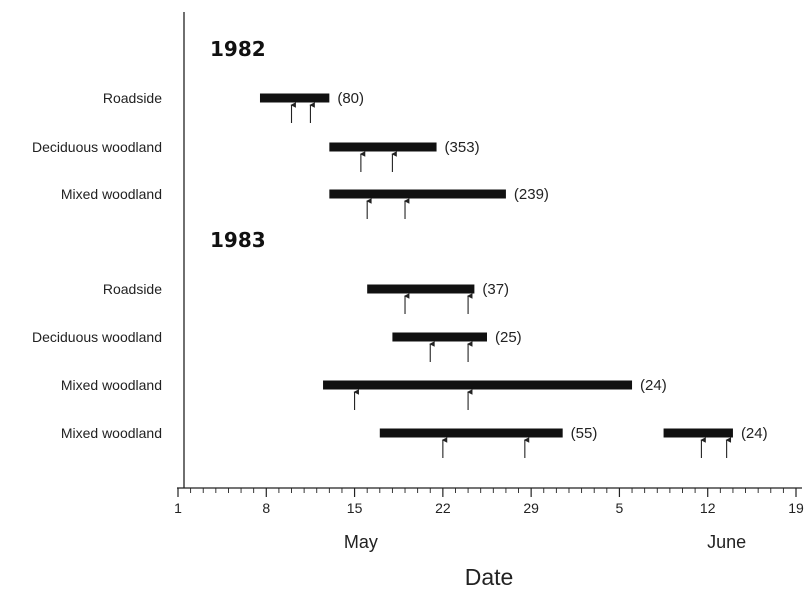 The height and width of the screenshot is (590, 809). I want to click on x-tick-label: 1, so click(178, 508).